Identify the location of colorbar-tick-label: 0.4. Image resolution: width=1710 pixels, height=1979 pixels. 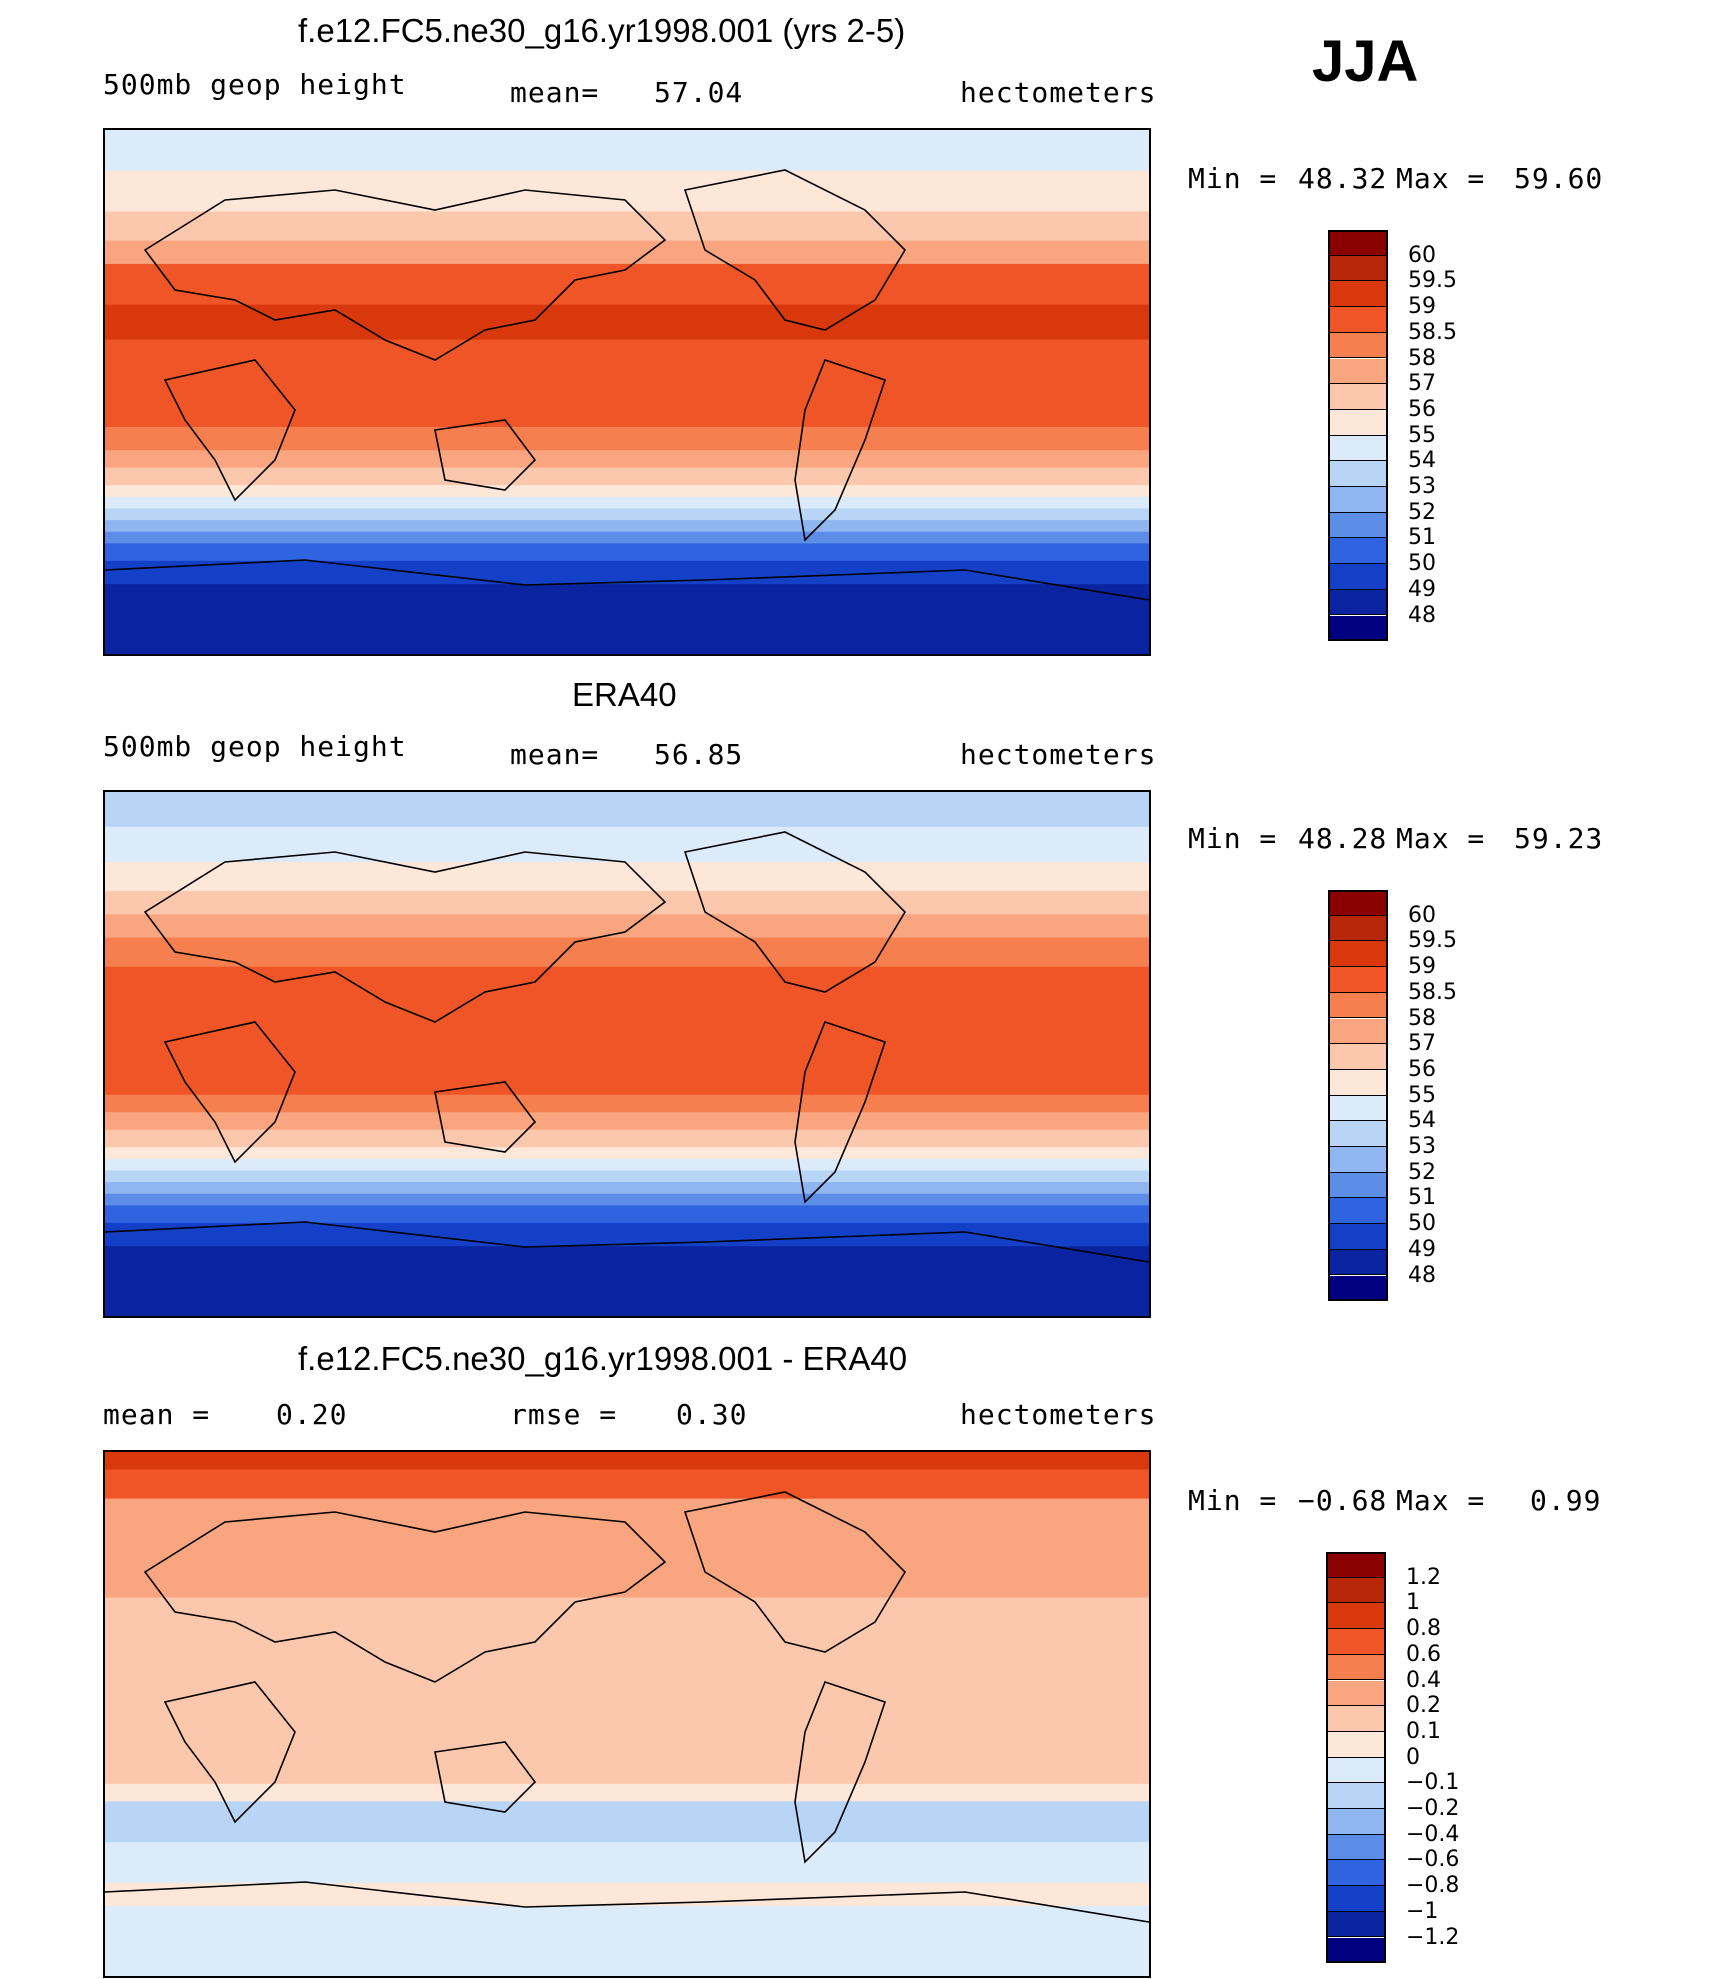
(1423, 1680).